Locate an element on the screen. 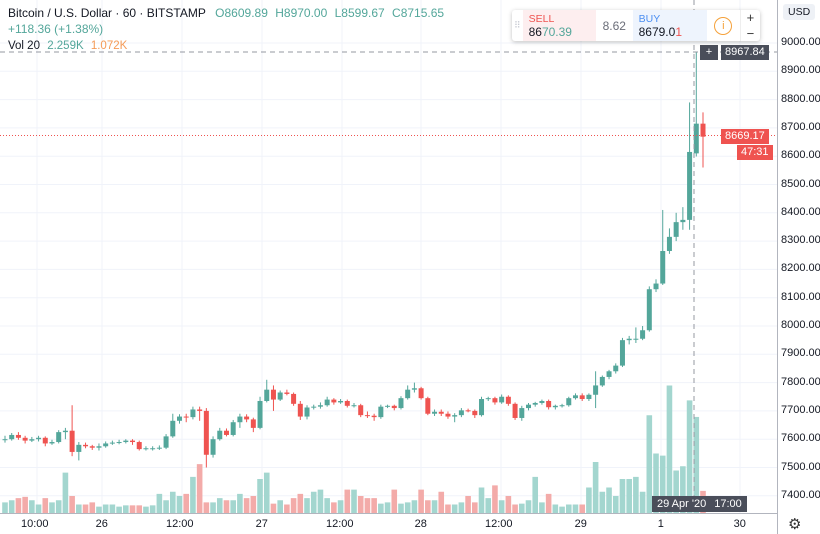 The height and width of the screenshot is (534, 820). symbol-title: Bitcoin / U.S. Dollar · 60 · BITSTAMP is located at coordinates (107, 13).